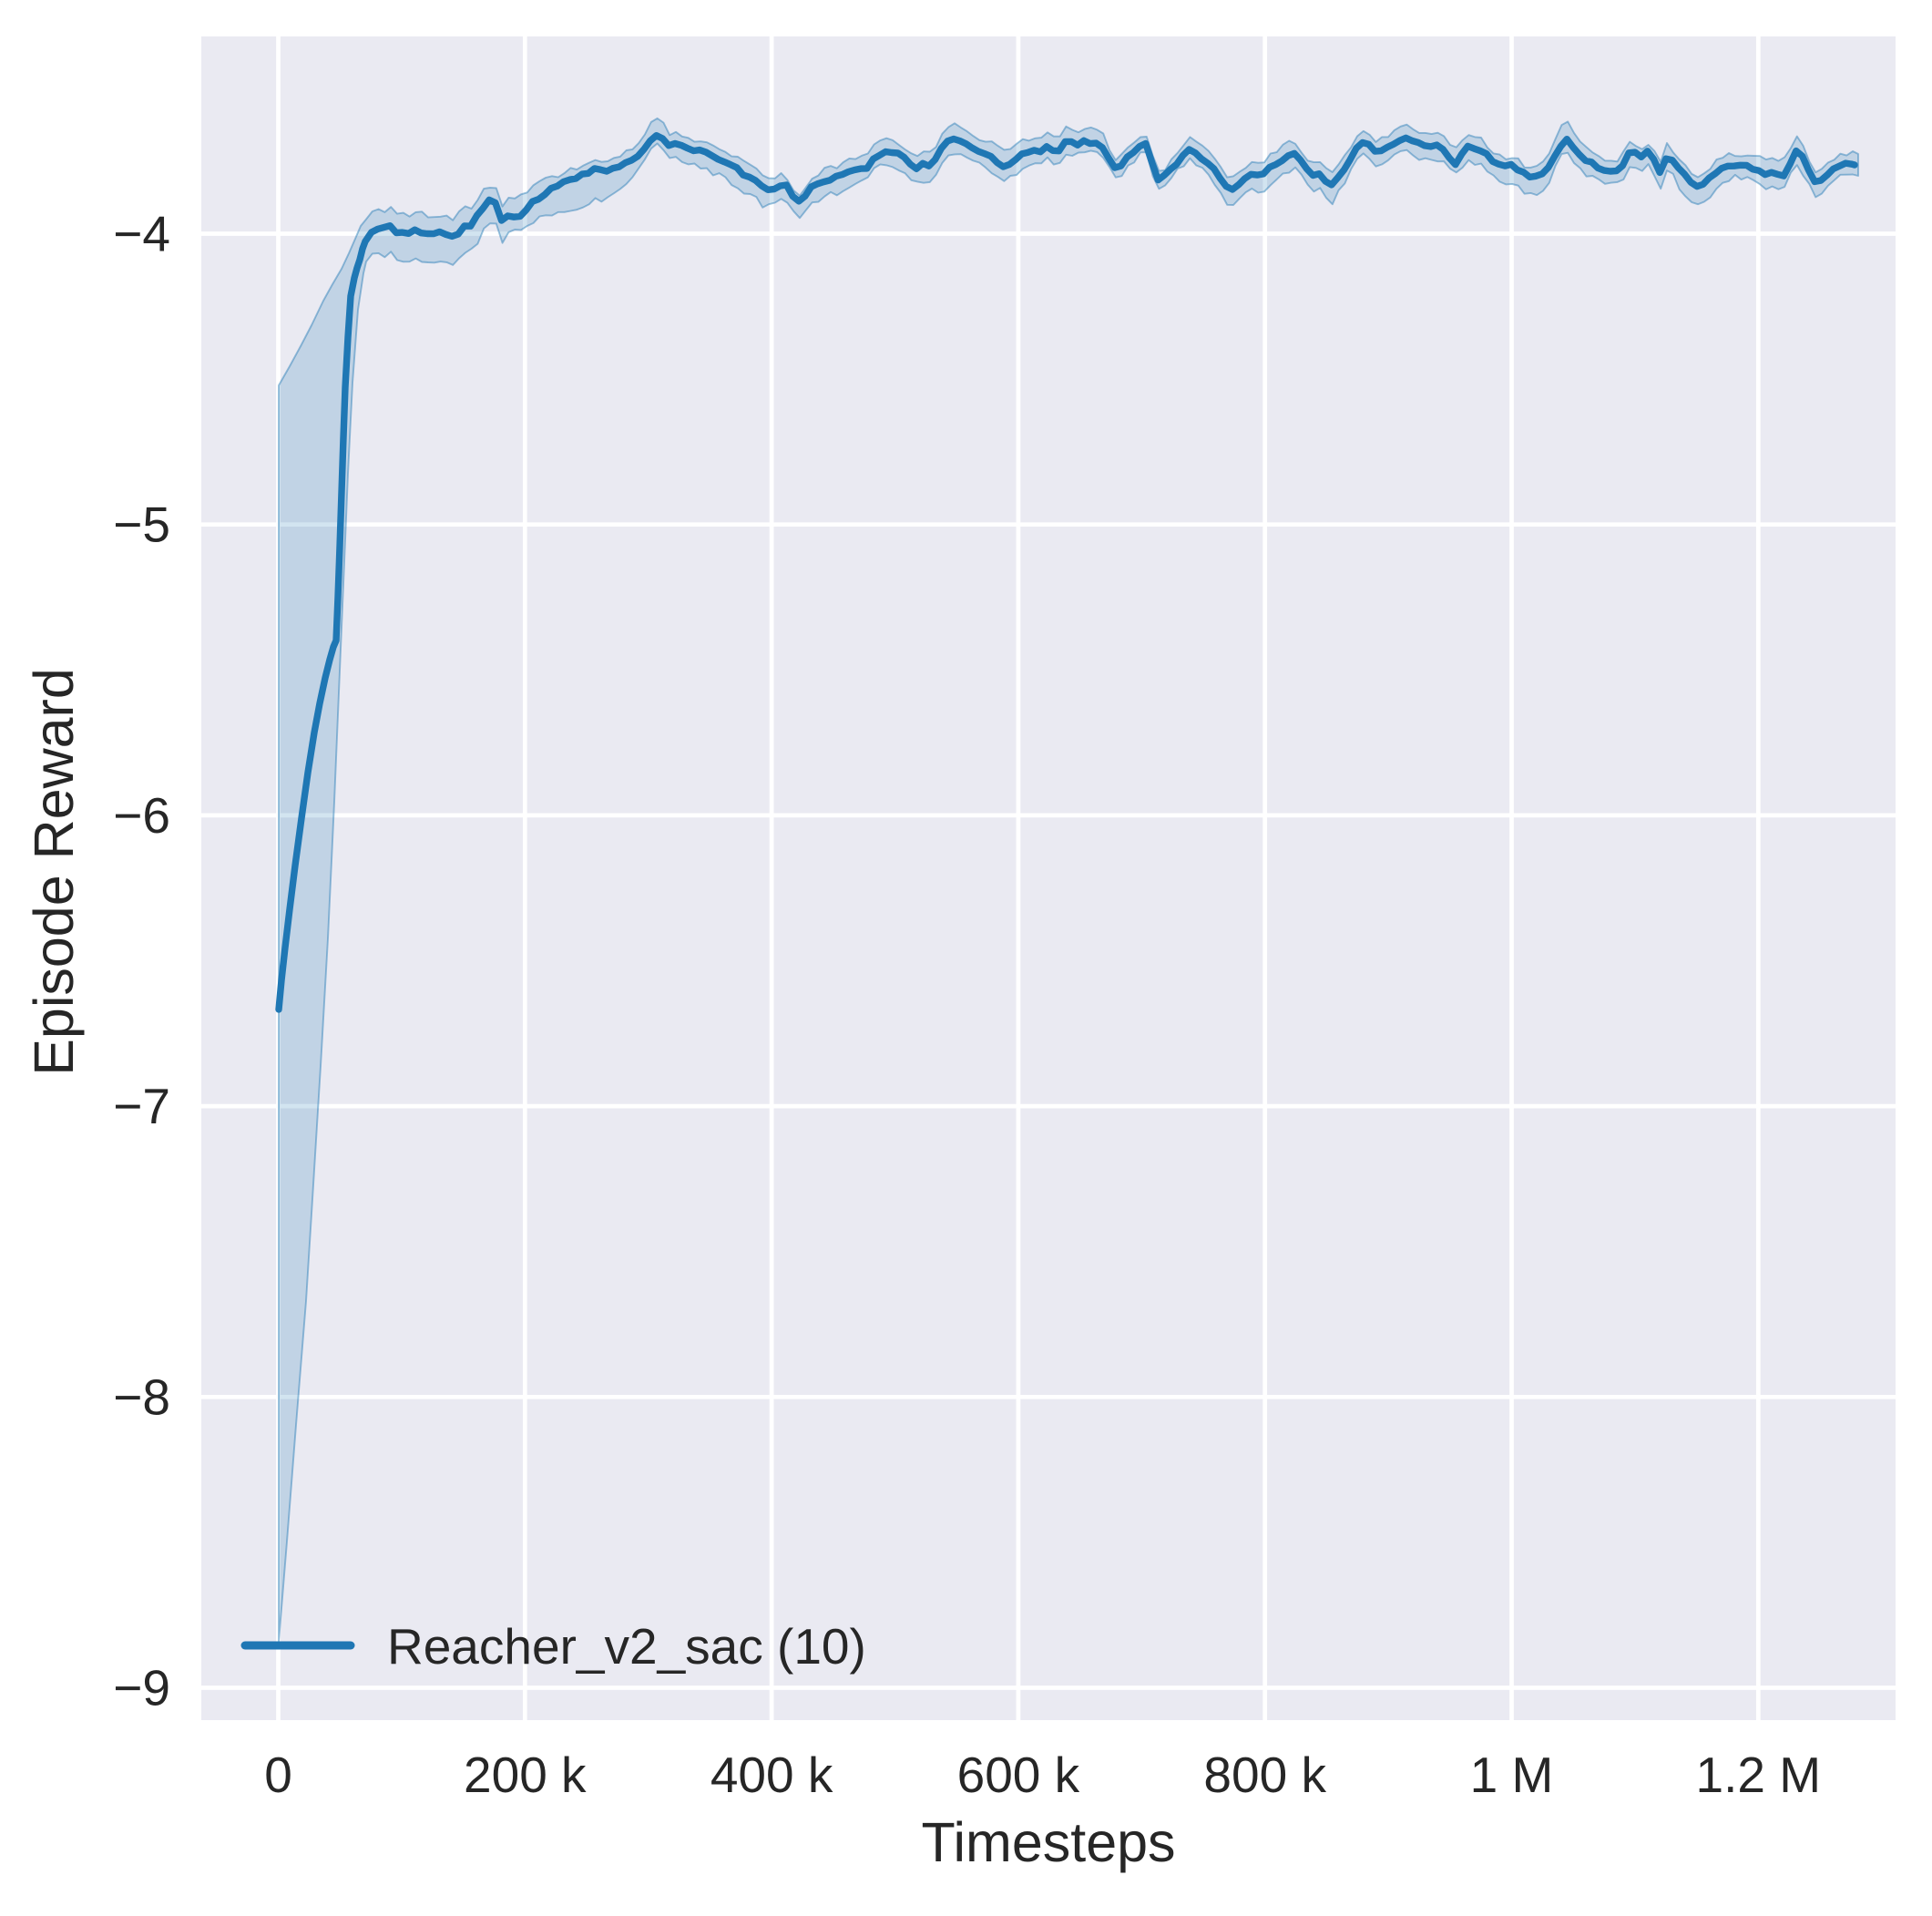 The image size is (1932, 1916). Describe the element at coordinates (771, 1775) in the screenshot. I see `svg-text: 400 k` at that location.